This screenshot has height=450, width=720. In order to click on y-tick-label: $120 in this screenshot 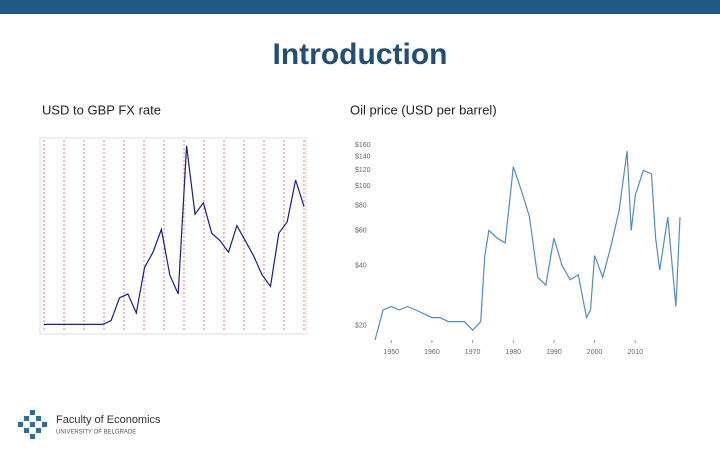, I will do `click(363, 170)`.